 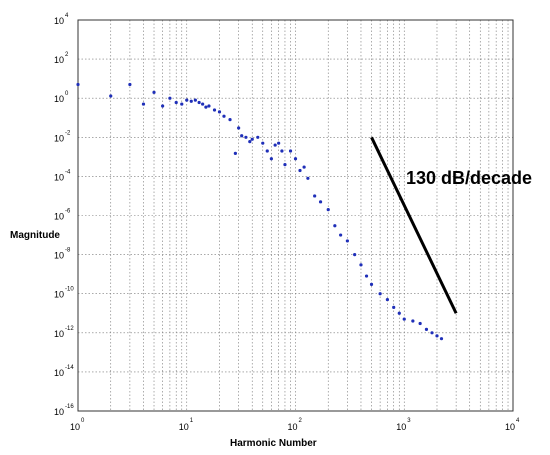 What do you see at coordinates (68, 172) in the screenshot?
I see `y-tick-exponent: -4` at bounding box center [68, 172].